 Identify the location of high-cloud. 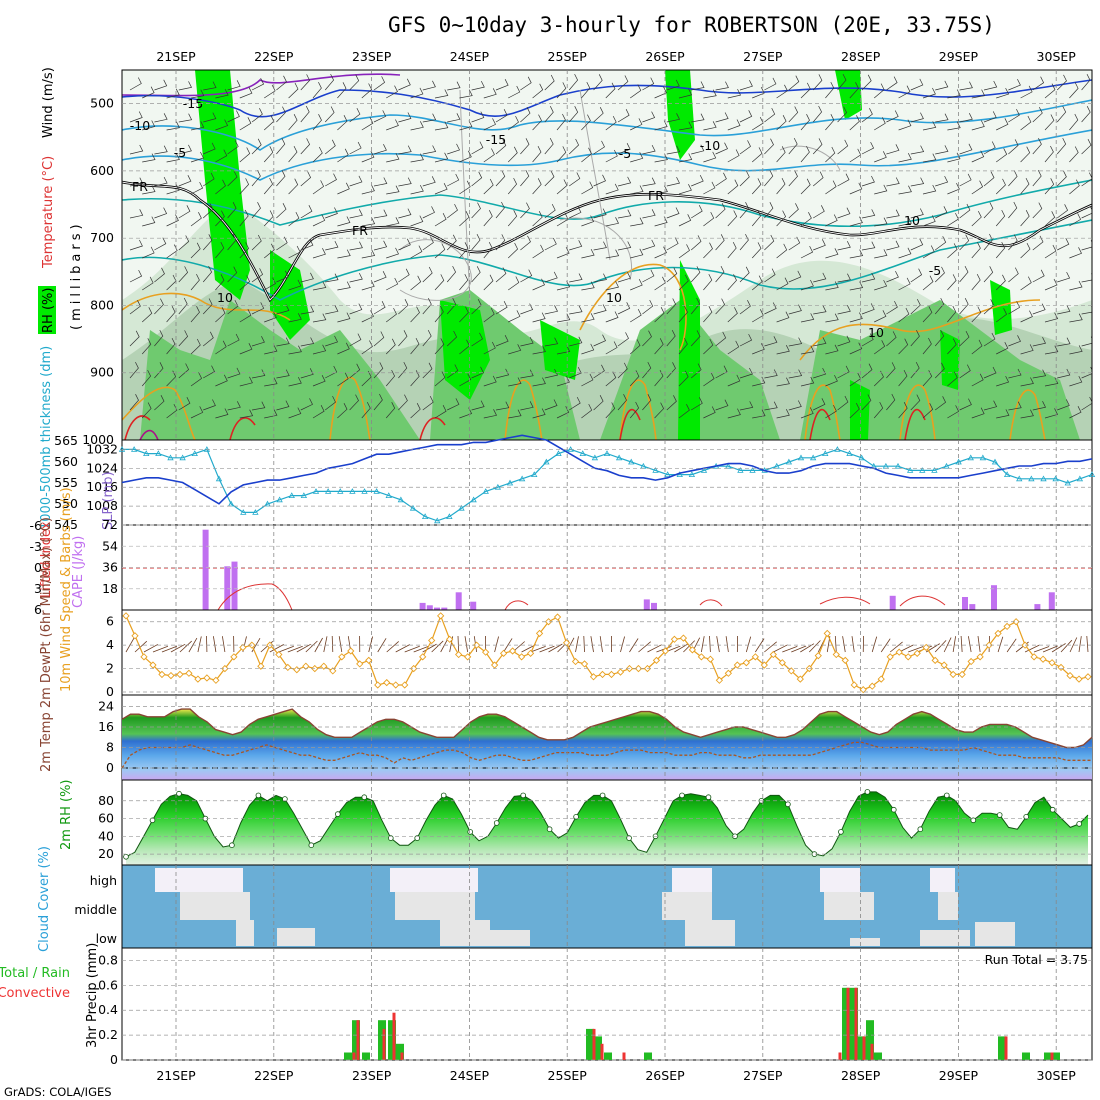
(555, 880).